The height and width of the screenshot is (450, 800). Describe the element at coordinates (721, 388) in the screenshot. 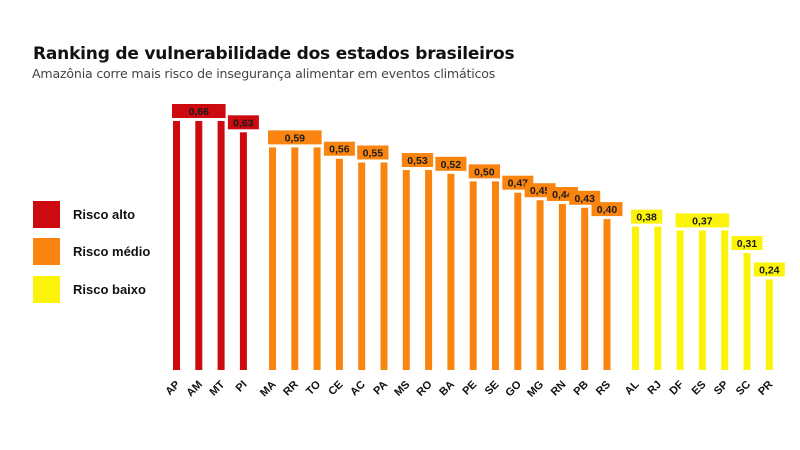

I see `x-tick-label-sp: SP` at that location.